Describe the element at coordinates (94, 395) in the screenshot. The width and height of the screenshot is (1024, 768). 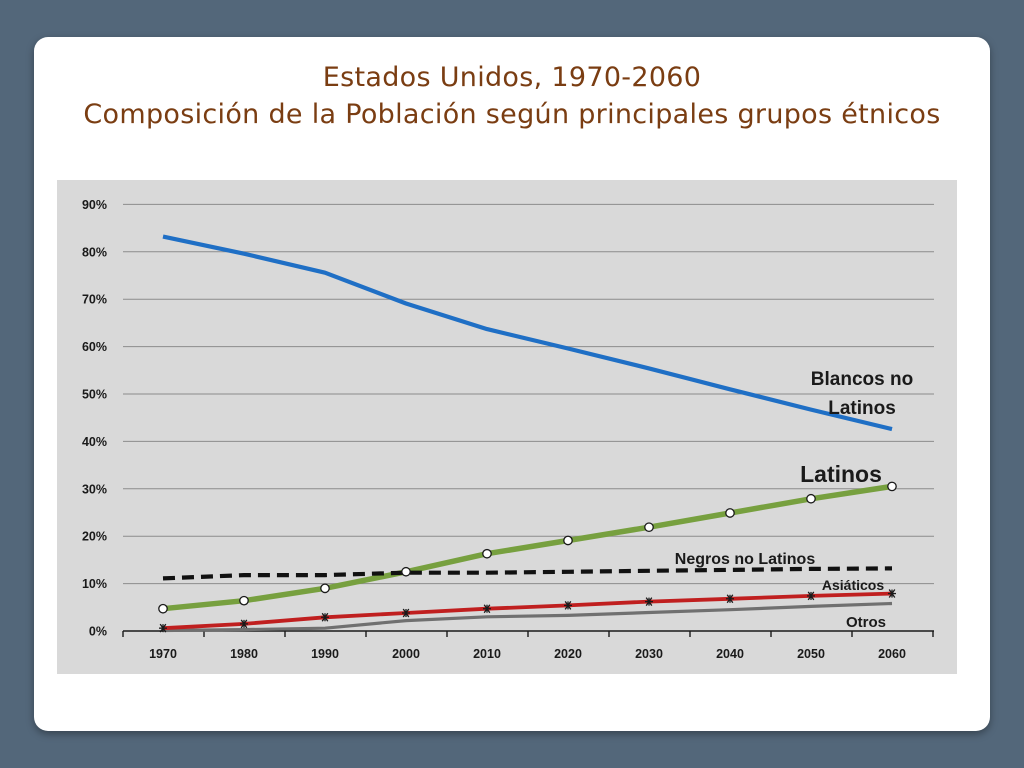
I see `y-tick-label: 50%` at that location.